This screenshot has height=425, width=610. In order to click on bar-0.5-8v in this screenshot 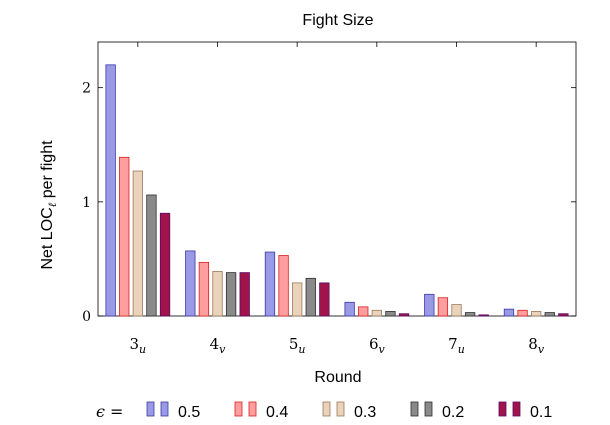, I will do `click(509, 312)`.